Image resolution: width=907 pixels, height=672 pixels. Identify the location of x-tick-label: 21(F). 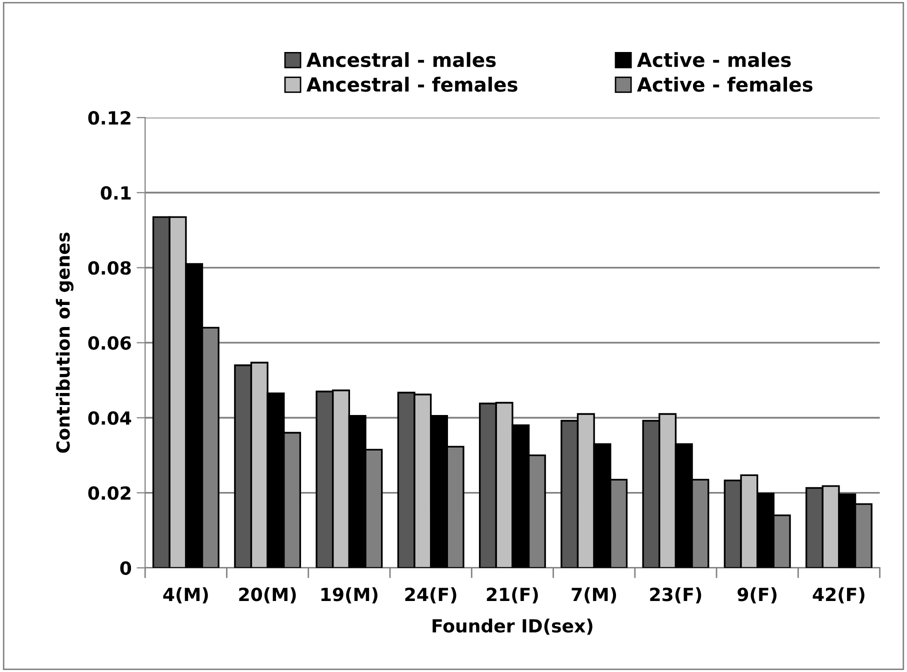
(512, 595).